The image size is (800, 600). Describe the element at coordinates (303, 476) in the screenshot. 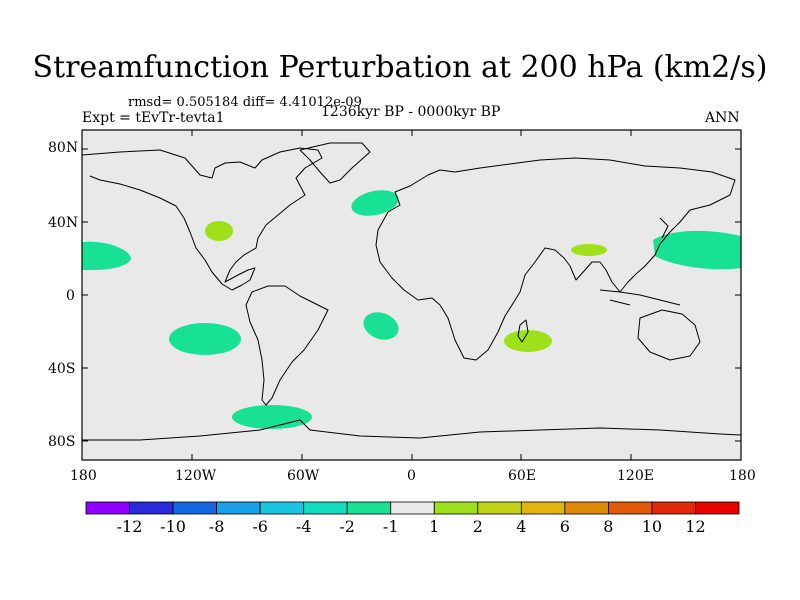

I see `lon-tick-label: 60W` at that location.